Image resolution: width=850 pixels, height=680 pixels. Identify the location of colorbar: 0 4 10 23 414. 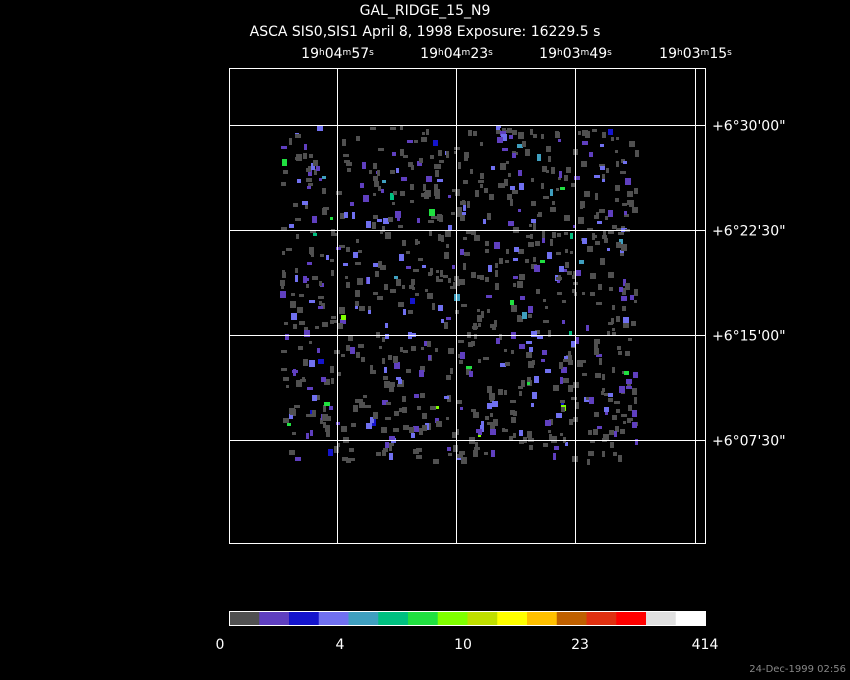
(467, 632).